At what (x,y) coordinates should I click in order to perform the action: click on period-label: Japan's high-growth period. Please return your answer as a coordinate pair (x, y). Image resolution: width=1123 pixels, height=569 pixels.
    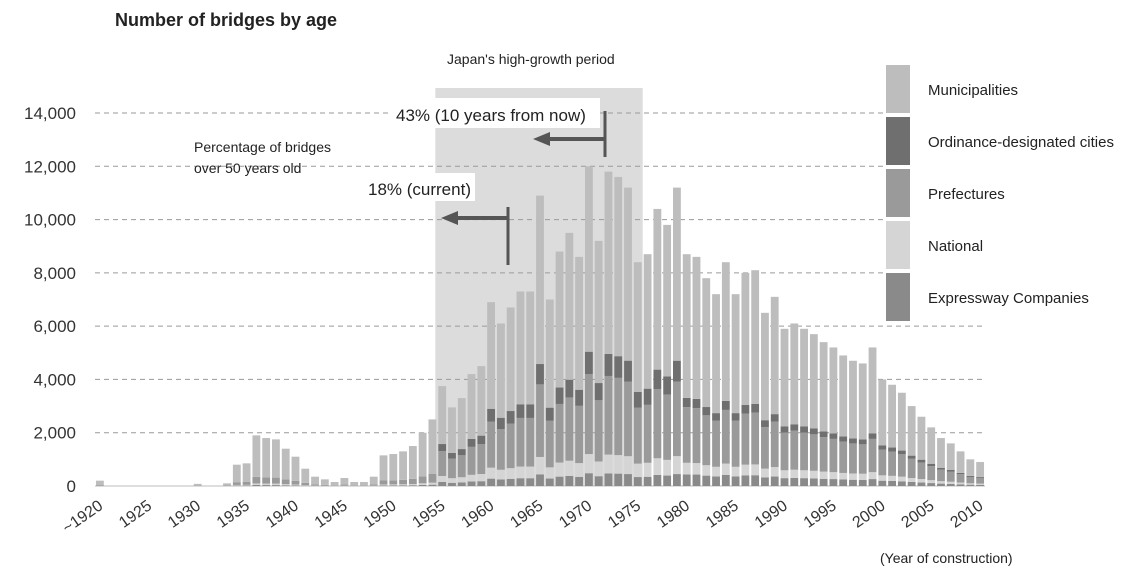
    Looking at the image, I should click on (531, 59).